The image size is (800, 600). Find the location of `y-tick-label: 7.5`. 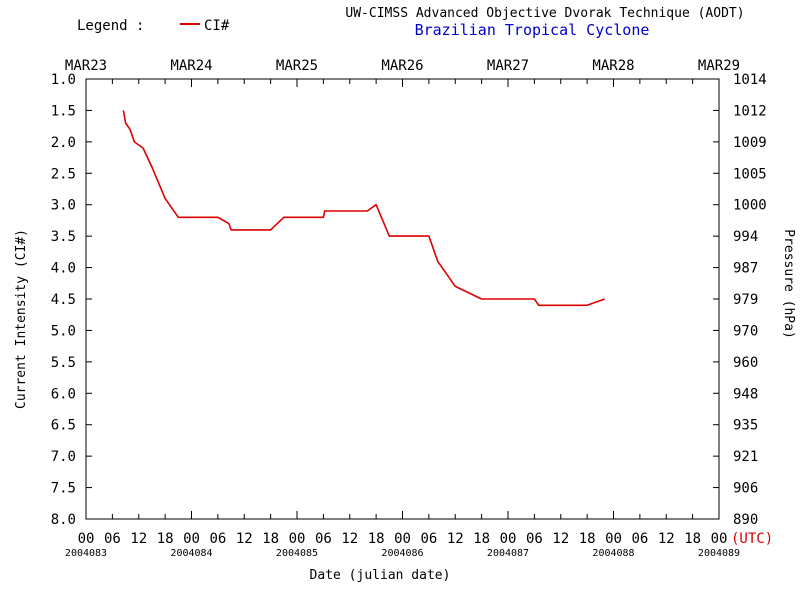

y-tick-label: 7.5 is located at coordinates (63, 489).